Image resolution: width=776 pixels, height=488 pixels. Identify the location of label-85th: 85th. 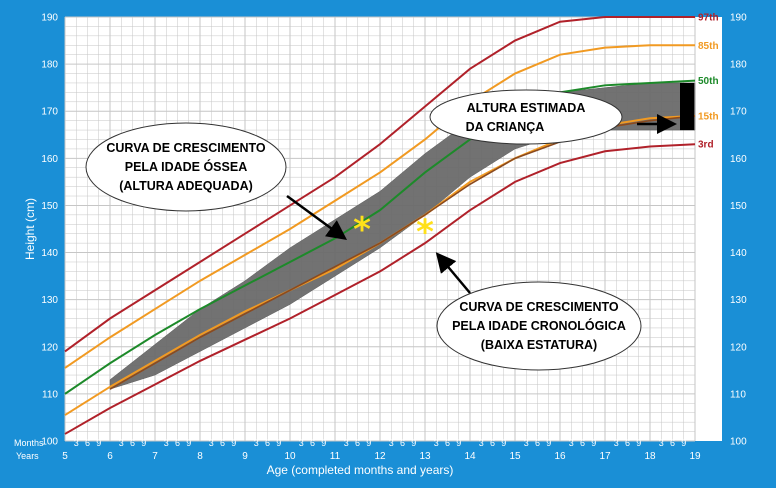
(708, 46).